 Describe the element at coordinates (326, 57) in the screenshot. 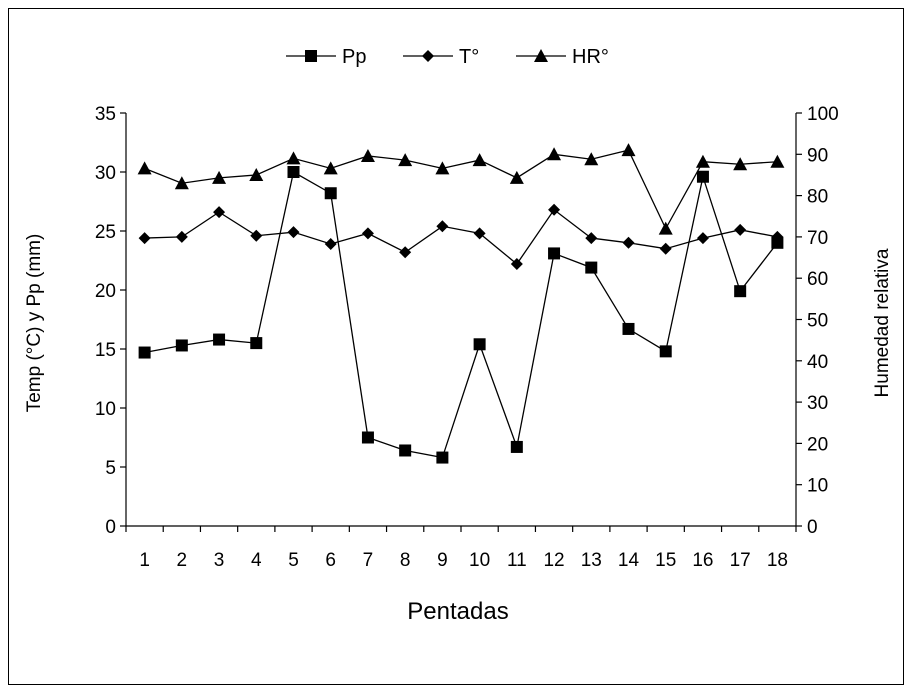

I see `legend-item-pp: Pp` at that location.